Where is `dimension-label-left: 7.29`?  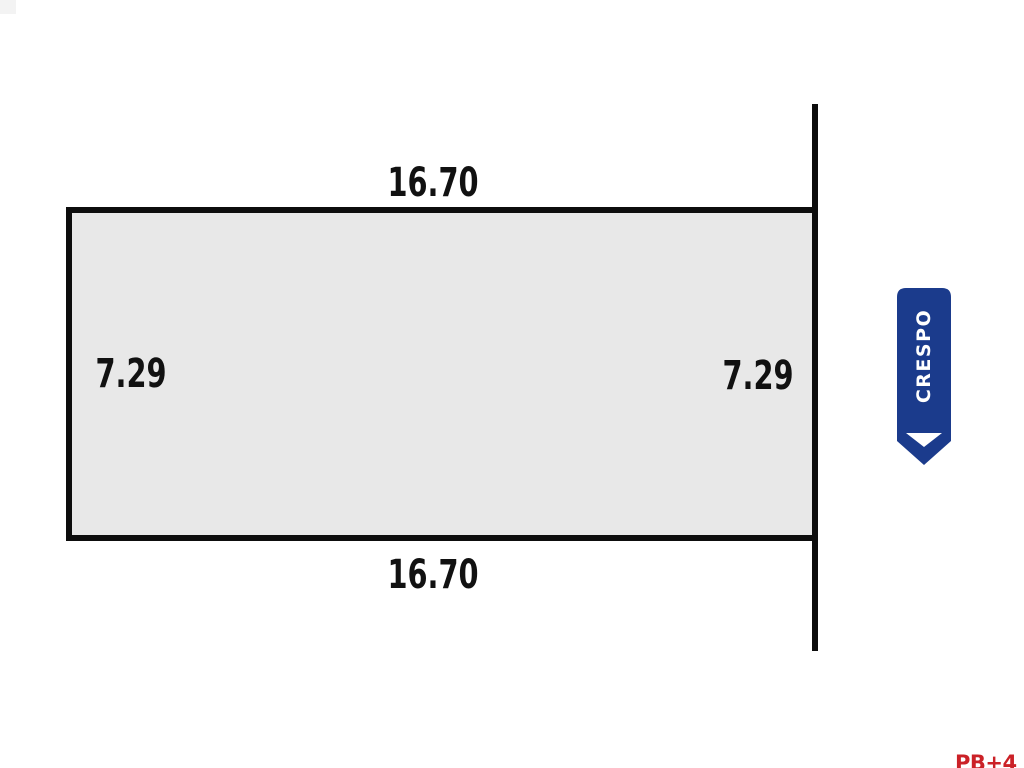 dimension-label-left: 7.29 is located at coordinates (131, 374).